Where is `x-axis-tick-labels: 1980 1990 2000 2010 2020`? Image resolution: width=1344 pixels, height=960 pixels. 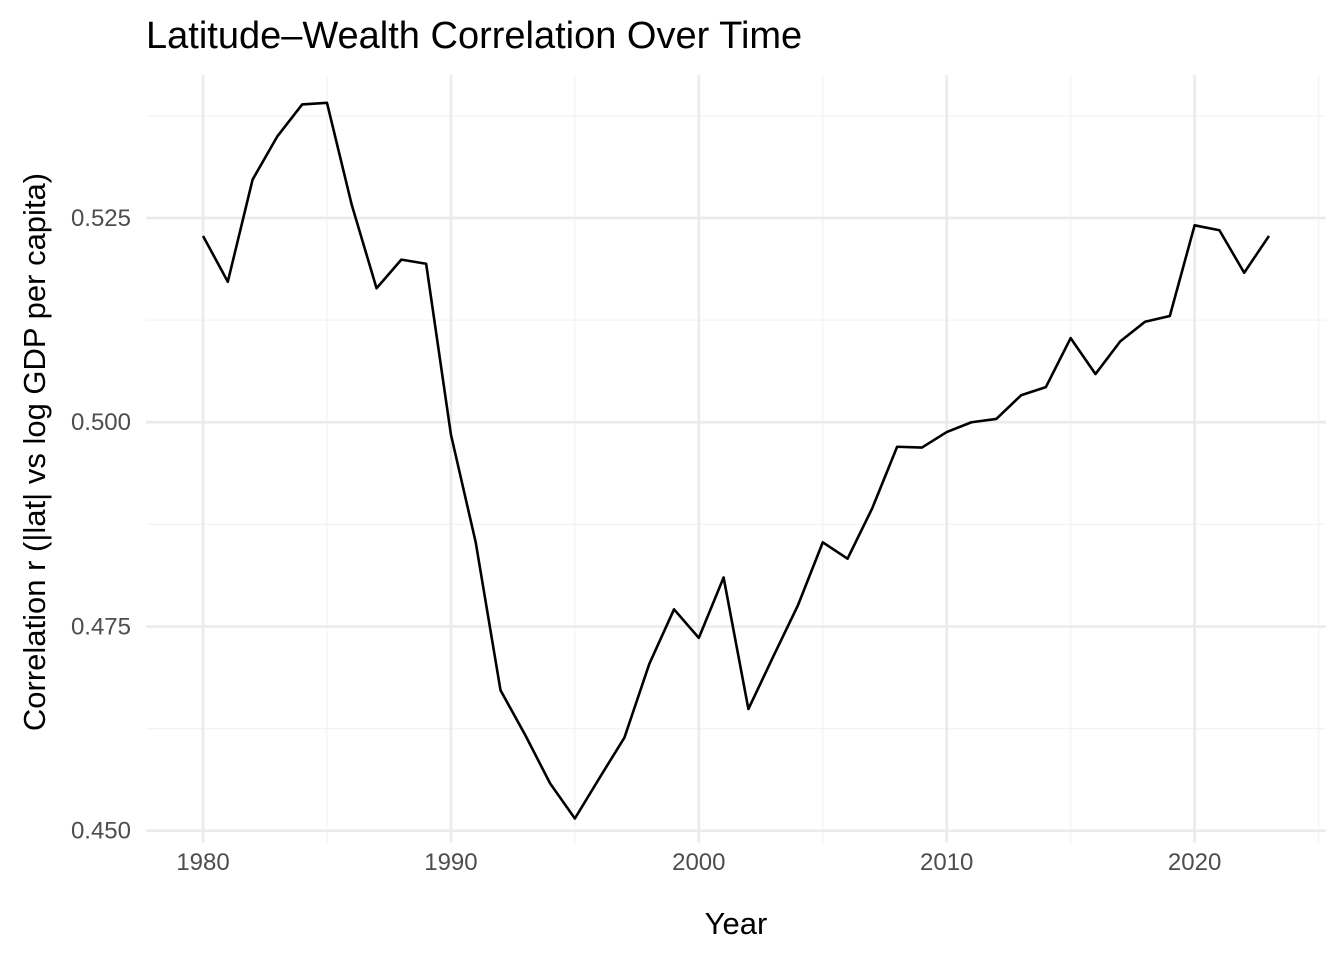 x-axis-tick-labels: 1980 1990 2000 2010 2020 is located at coordinates (698, 862).